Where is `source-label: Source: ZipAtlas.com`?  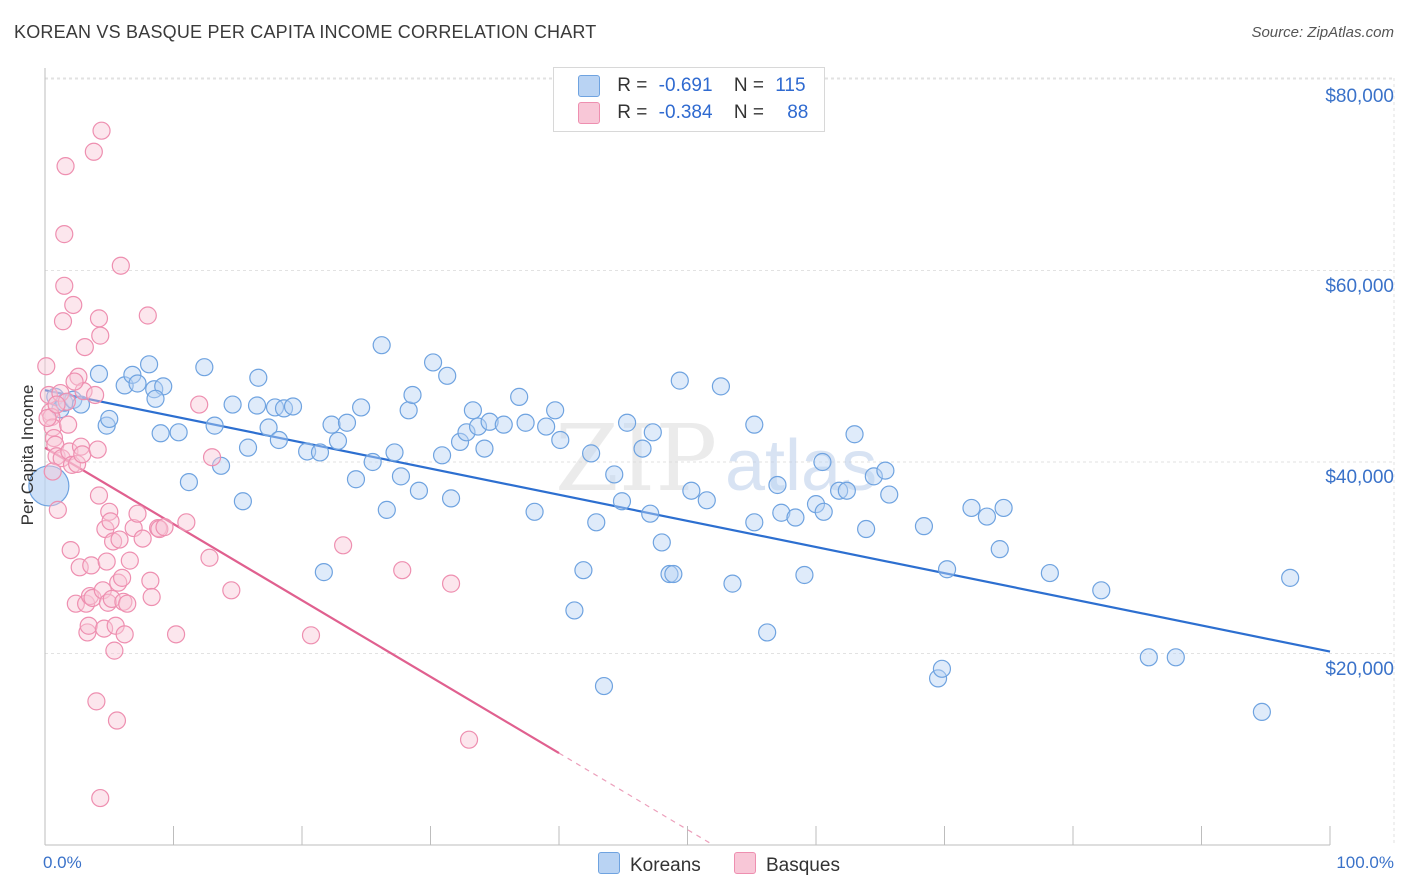
source-label: Source: ZipAtlas.com is located at coordinates (1322, 32).